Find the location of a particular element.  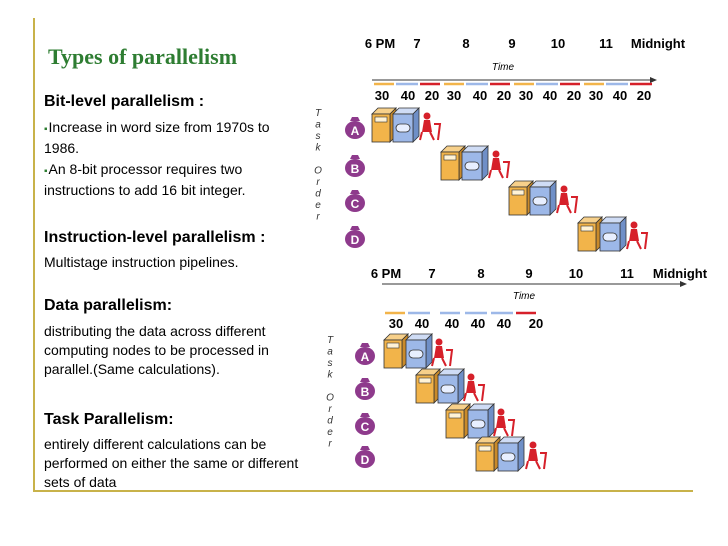

section-heading: Data parallelism: is located at coordinates (108, 305).